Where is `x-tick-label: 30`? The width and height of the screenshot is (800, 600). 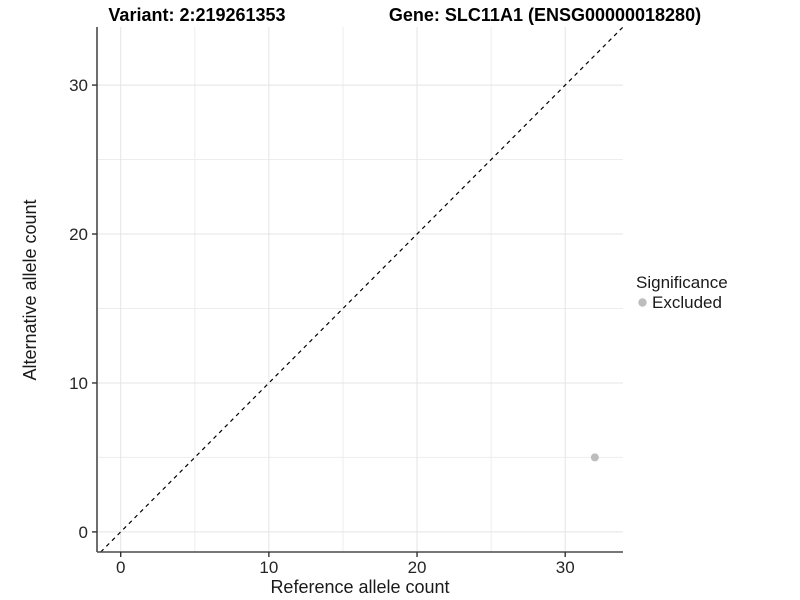 x-tick-label: 30 is located at coordinates (565, 567).